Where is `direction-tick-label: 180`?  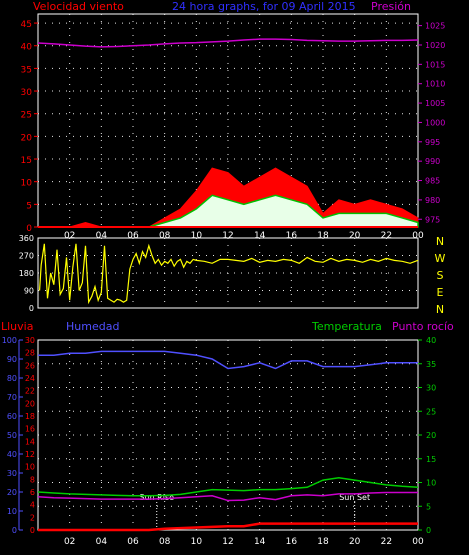 direction-tick-label: 180 is located at coordinates (26, 273).